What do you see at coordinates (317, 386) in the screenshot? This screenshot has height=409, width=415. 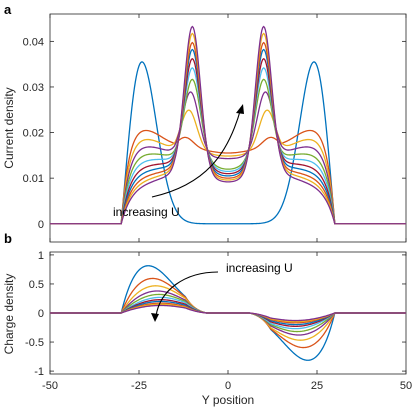 I see `panel-b-x-tick-label: 25` at bounding box center [317, 386].